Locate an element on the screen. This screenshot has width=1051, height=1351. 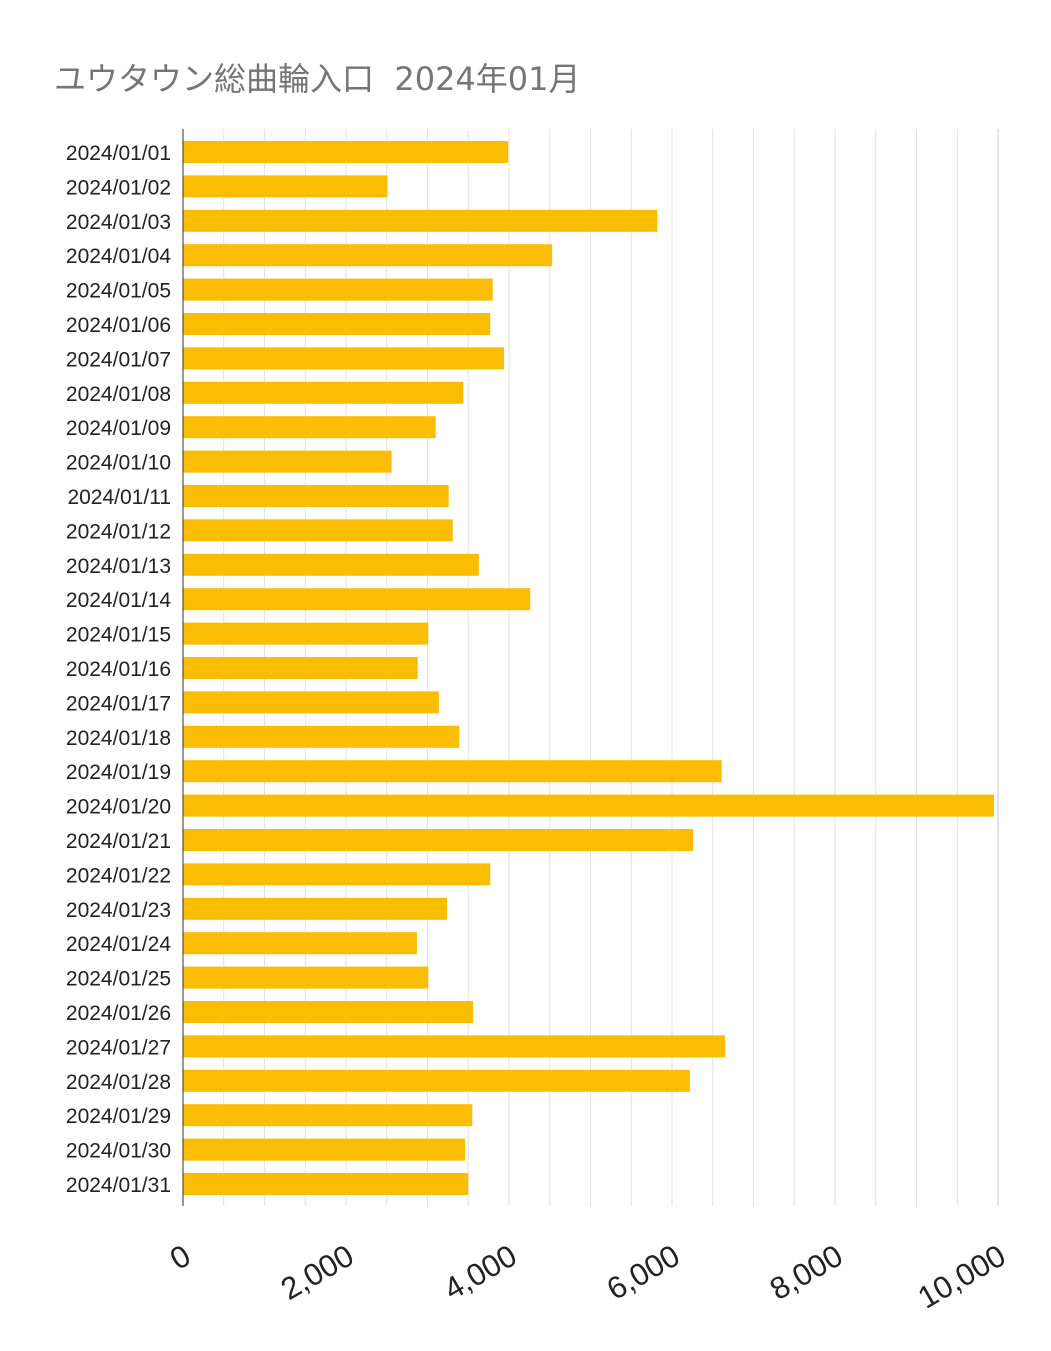
y-tick-label: 2024/01/23 is located at coordinates (118, 910).